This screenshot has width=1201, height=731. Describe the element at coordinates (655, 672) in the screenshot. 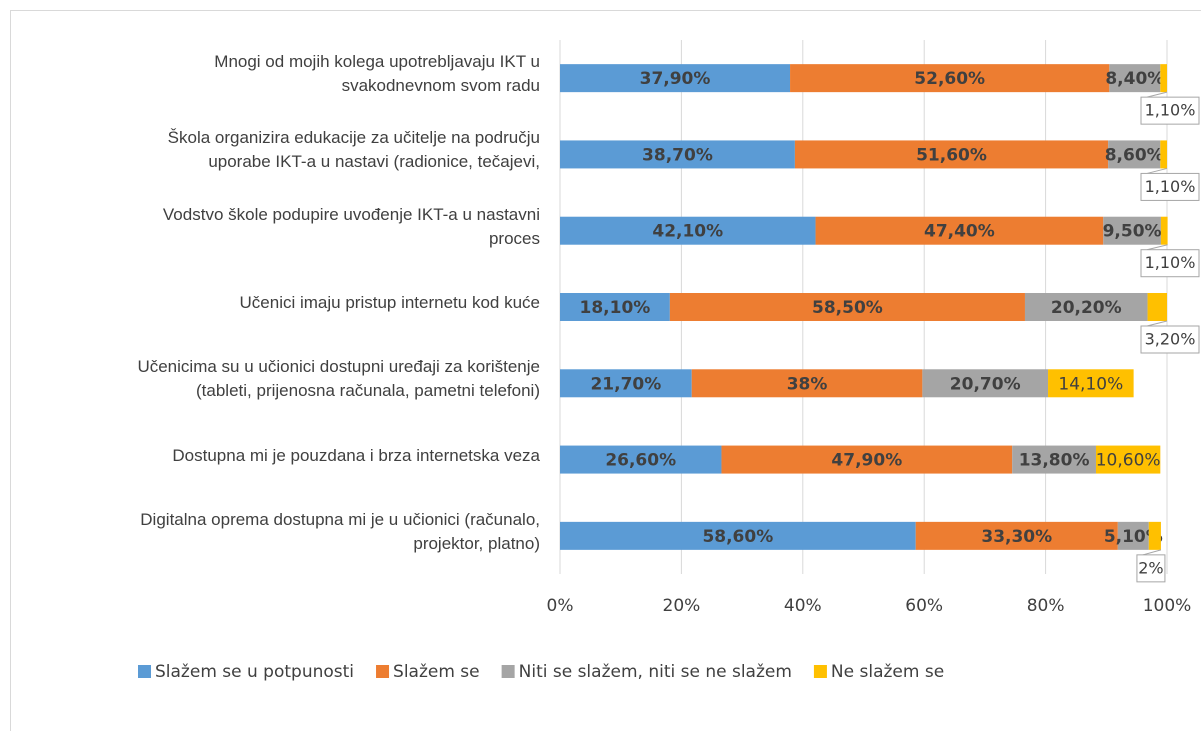

I see `legend-label: Niti se slažem, niti se ne slažem` at that location.